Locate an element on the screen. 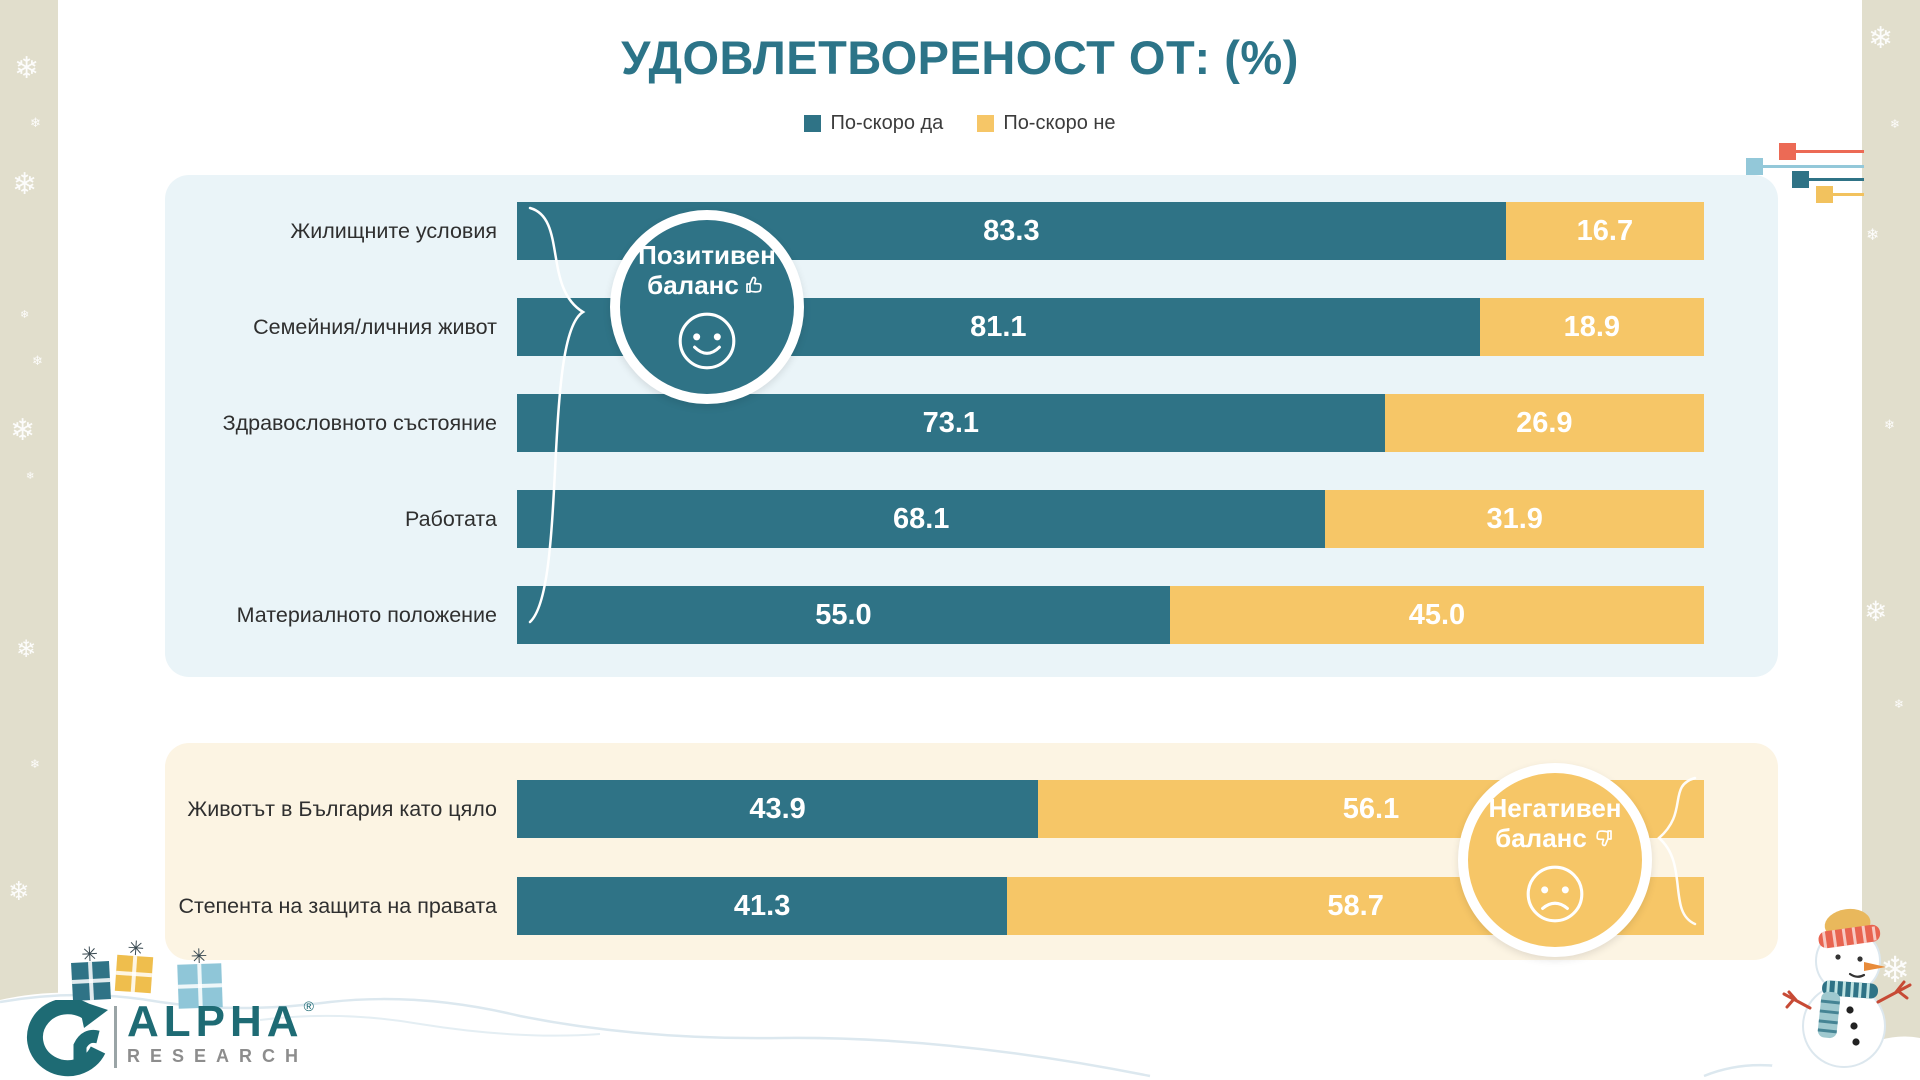  positive-balance-badge: Позитивен баланс is located at coordinates (707, 307).